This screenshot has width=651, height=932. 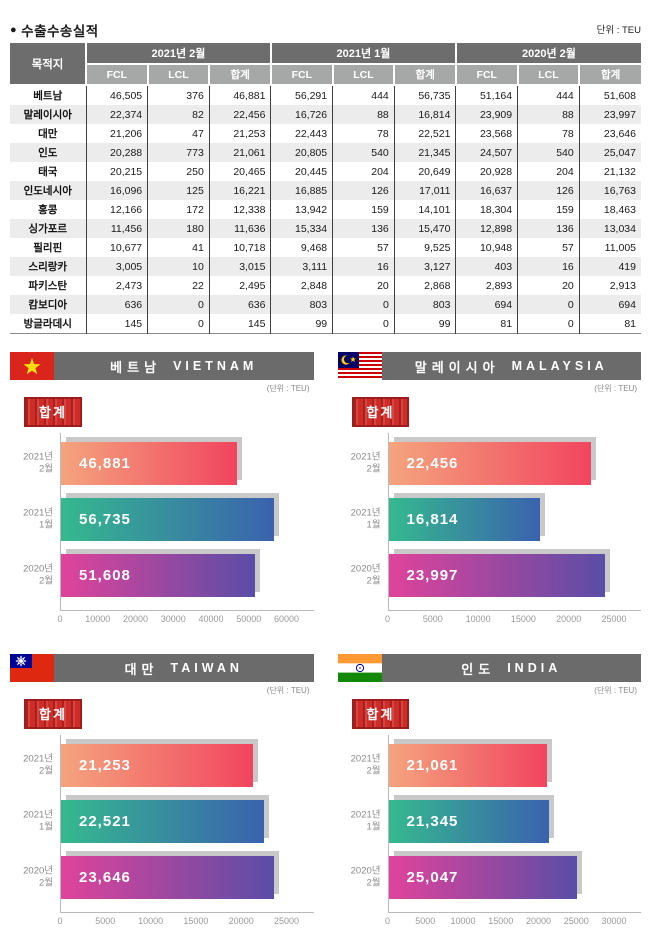 What do you see at coordinates (168, 877) in the screenshot?
I see `bar-2: 23,646` at bounding box center [168, 877].